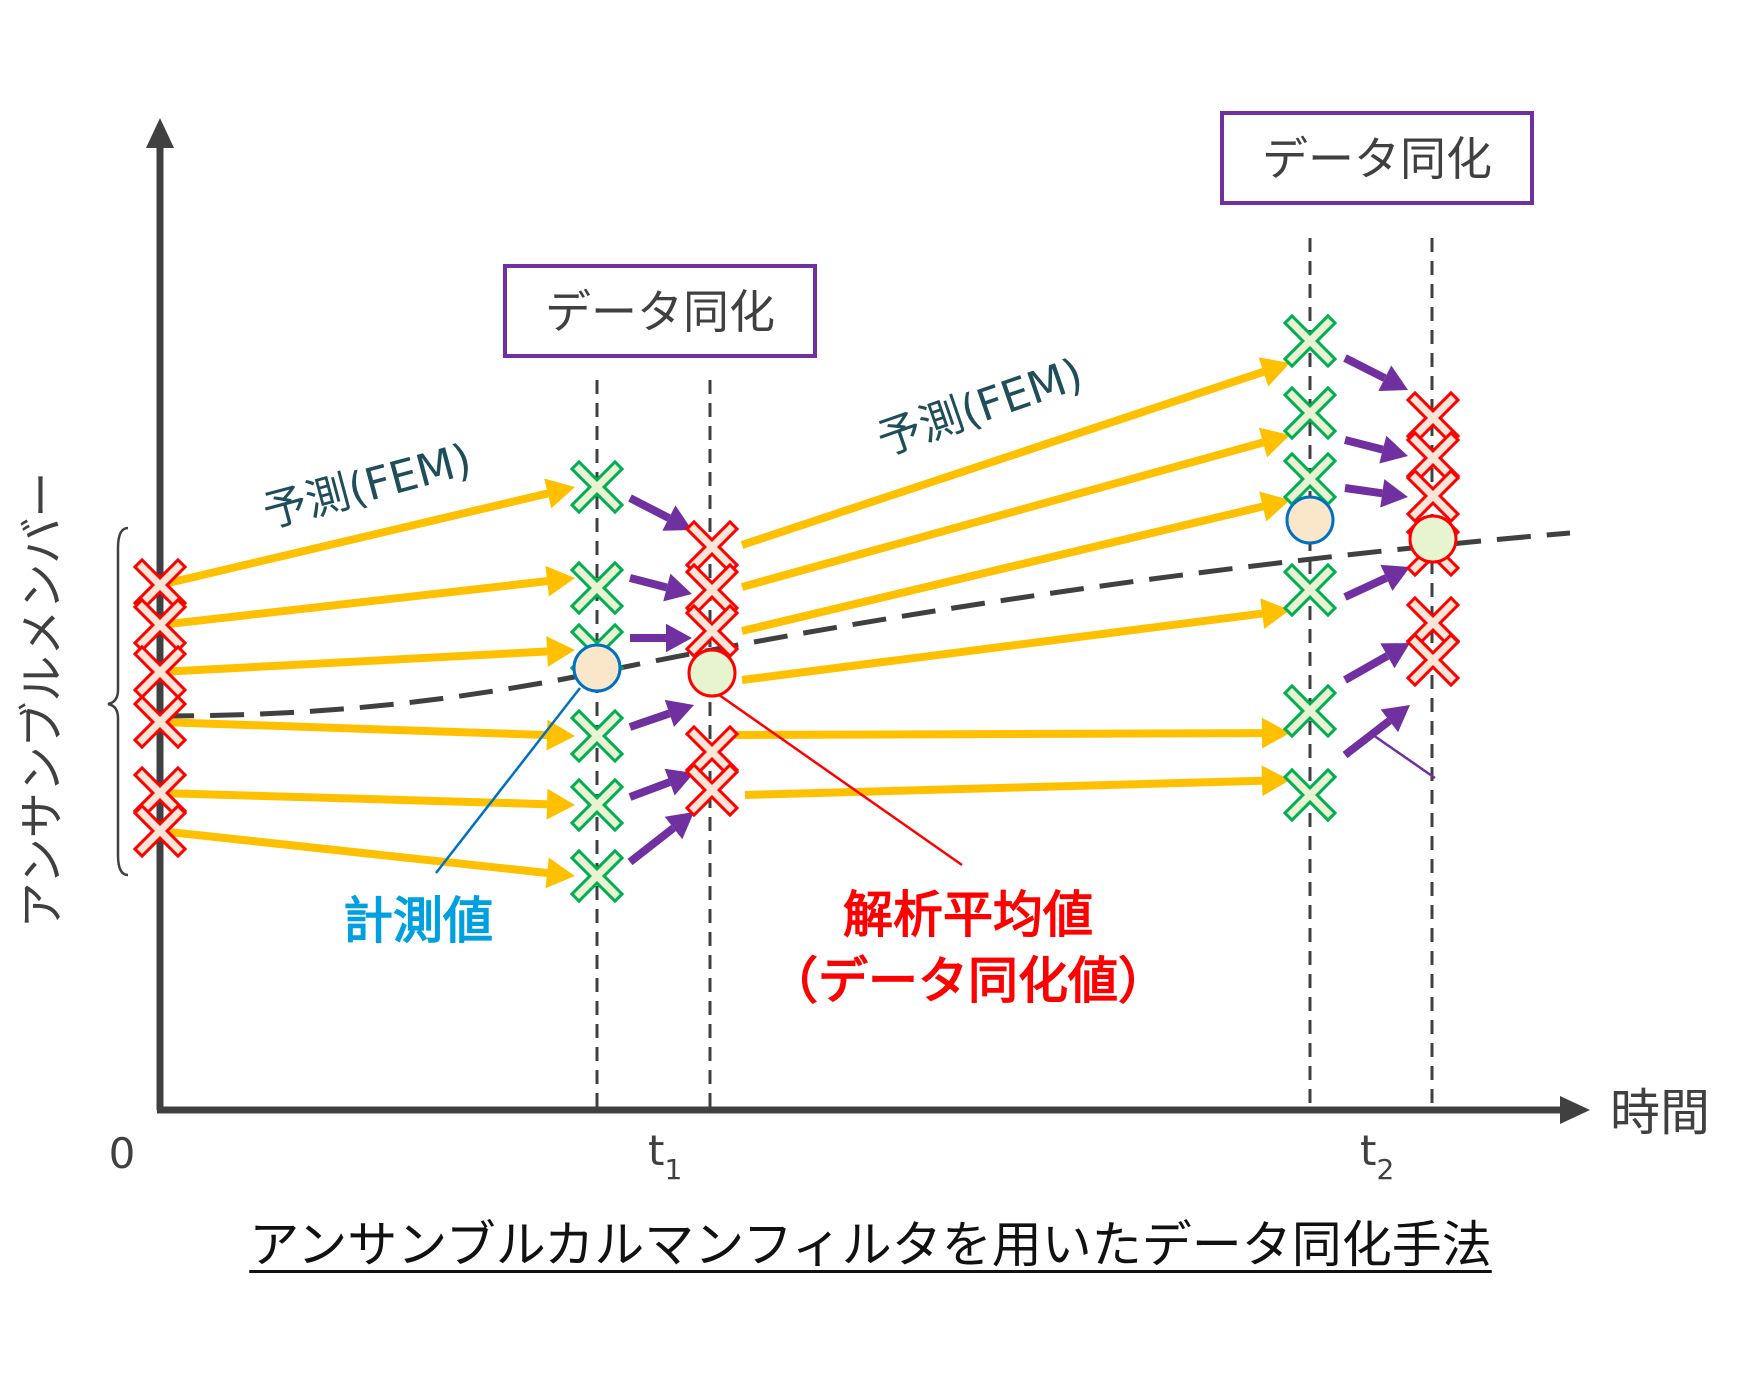  Describe the element at coordinates (418, 921) in the screenshot. I see `measured-label: 計測値` at that location.